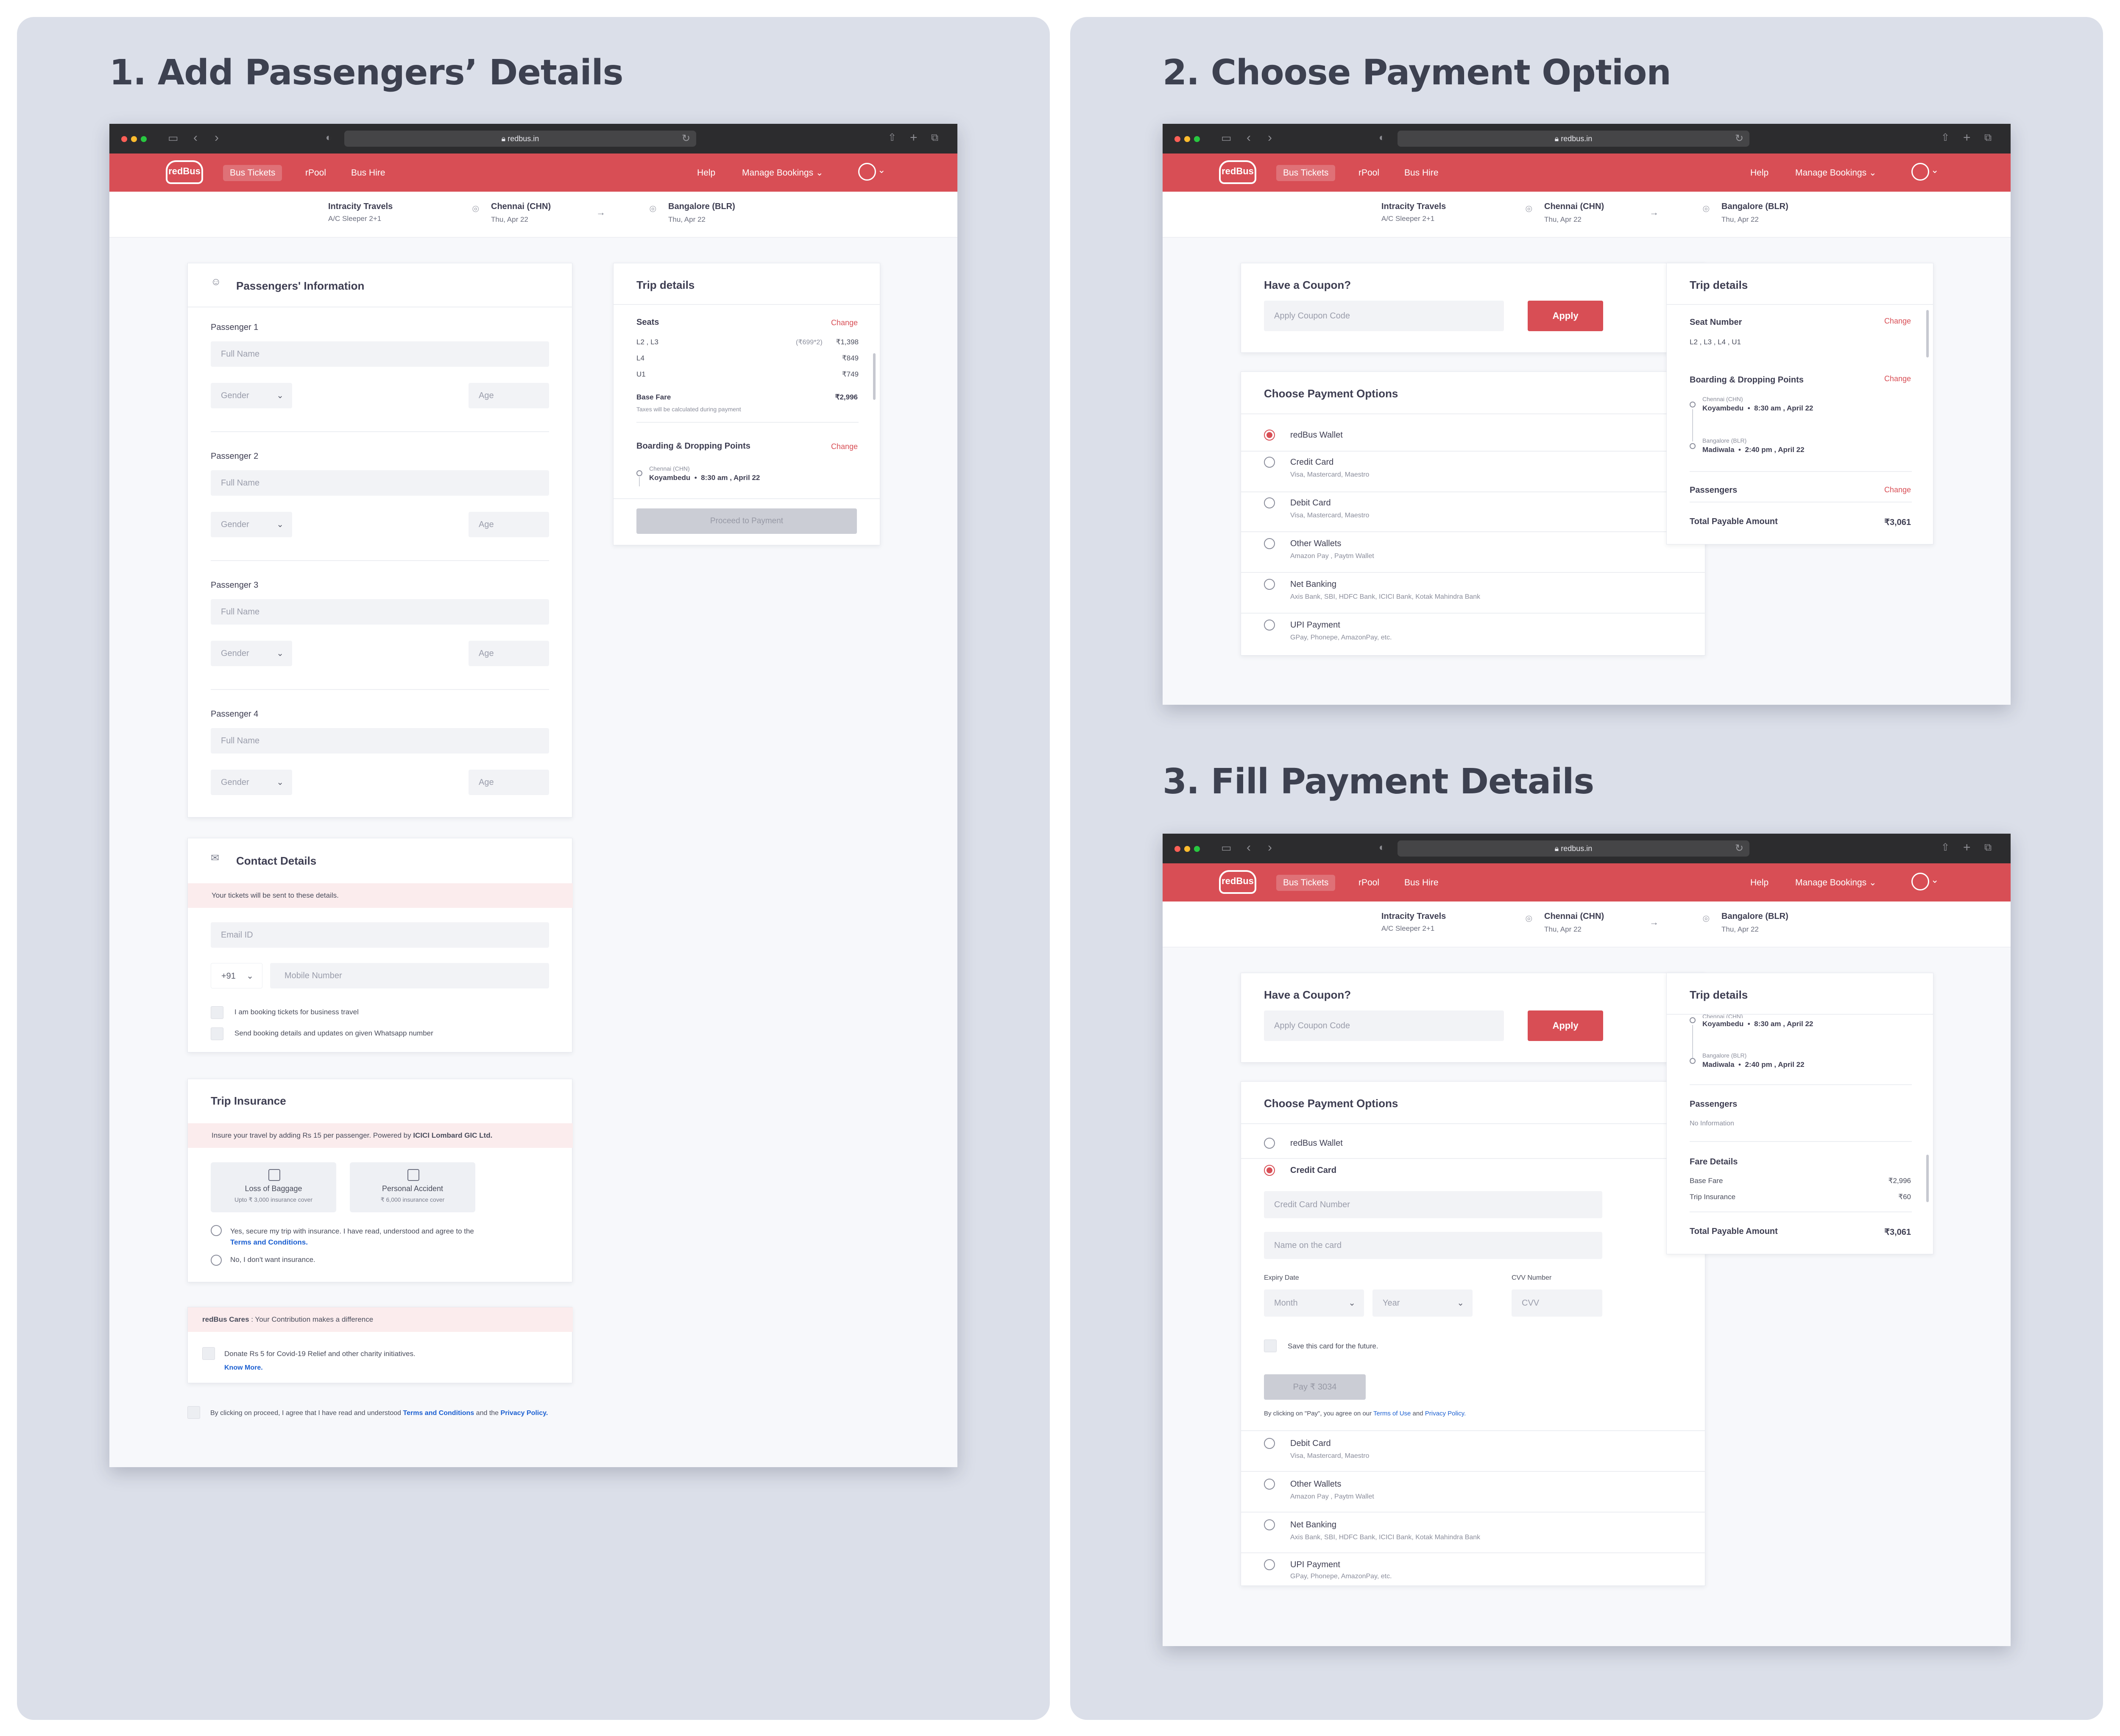  Describe the element at coordinates (1897, 490) in the screenshot. I see `change-passengers-link: Change` at that location.